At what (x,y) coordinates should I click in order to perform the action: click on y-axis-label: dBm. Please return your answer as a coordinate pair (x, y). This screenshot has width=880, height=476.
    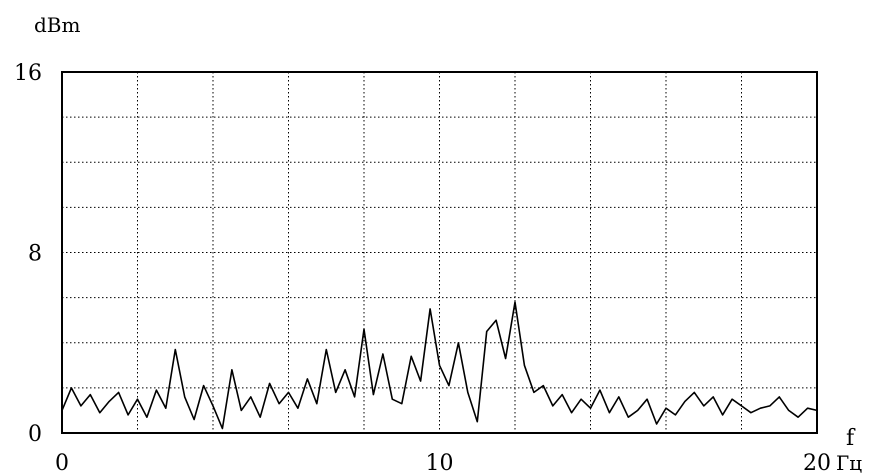
    Looking at the image, I should click on (57, 25).